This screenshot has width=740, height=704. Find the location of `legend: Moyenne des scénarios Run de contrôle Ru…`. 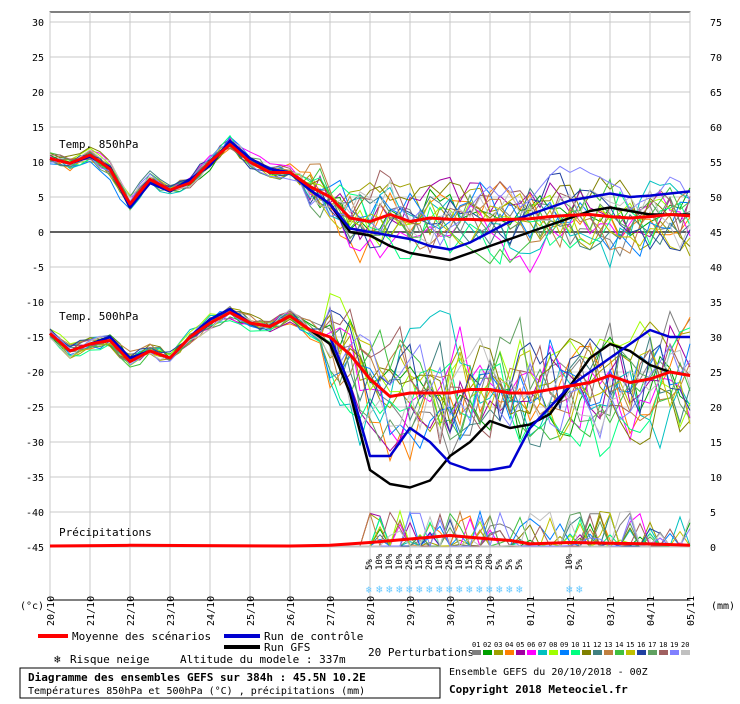

legend: Moyenne des scénarios Run de contrôle Ru… is located at coordinates (364, 648).